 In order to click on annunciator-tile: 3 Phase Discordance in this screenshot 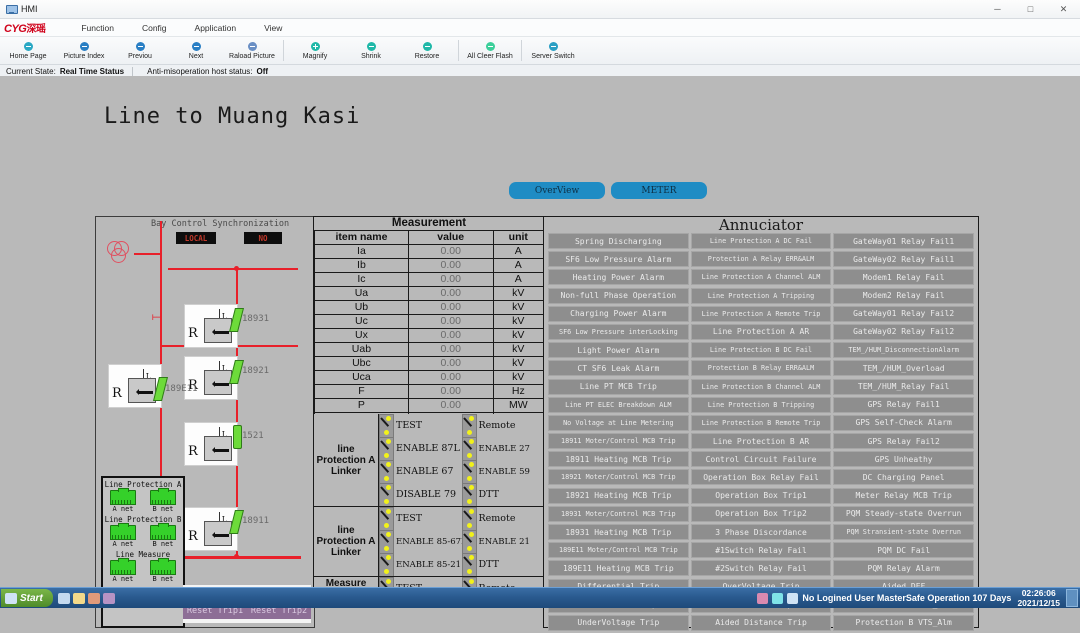, I will do `click(761, 532)`.